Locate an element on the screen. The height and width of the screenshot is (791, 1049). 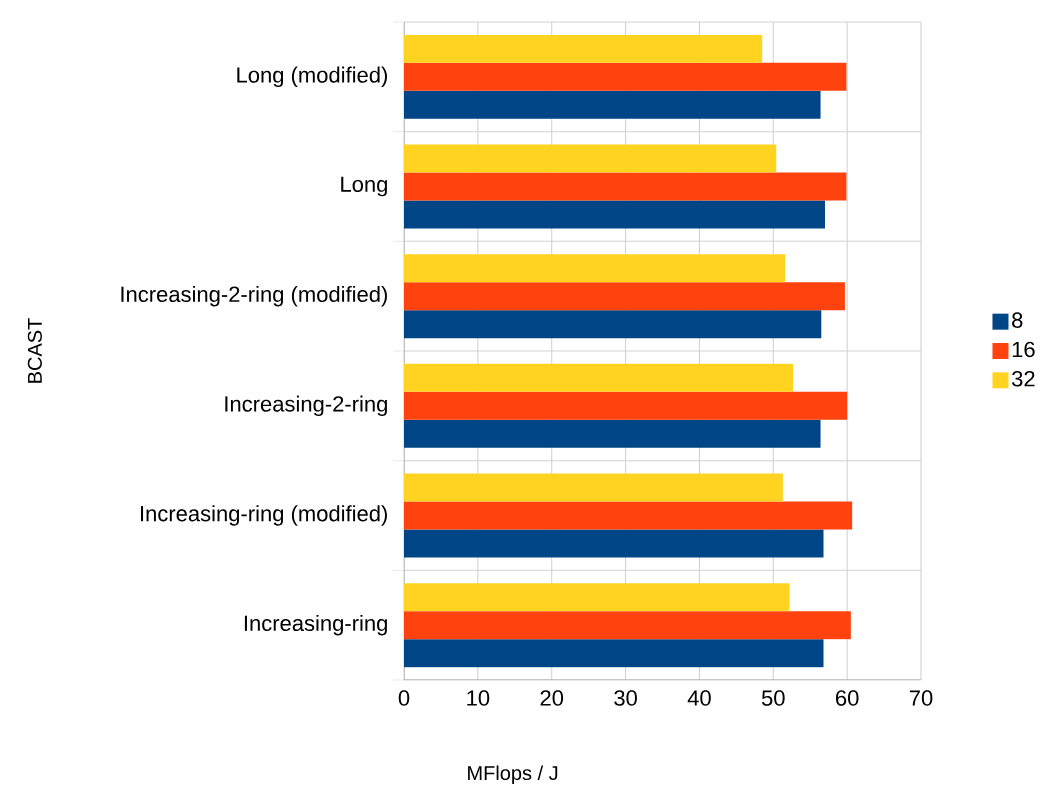
x-tick-label: 10 is located at coordinates (478, 698).